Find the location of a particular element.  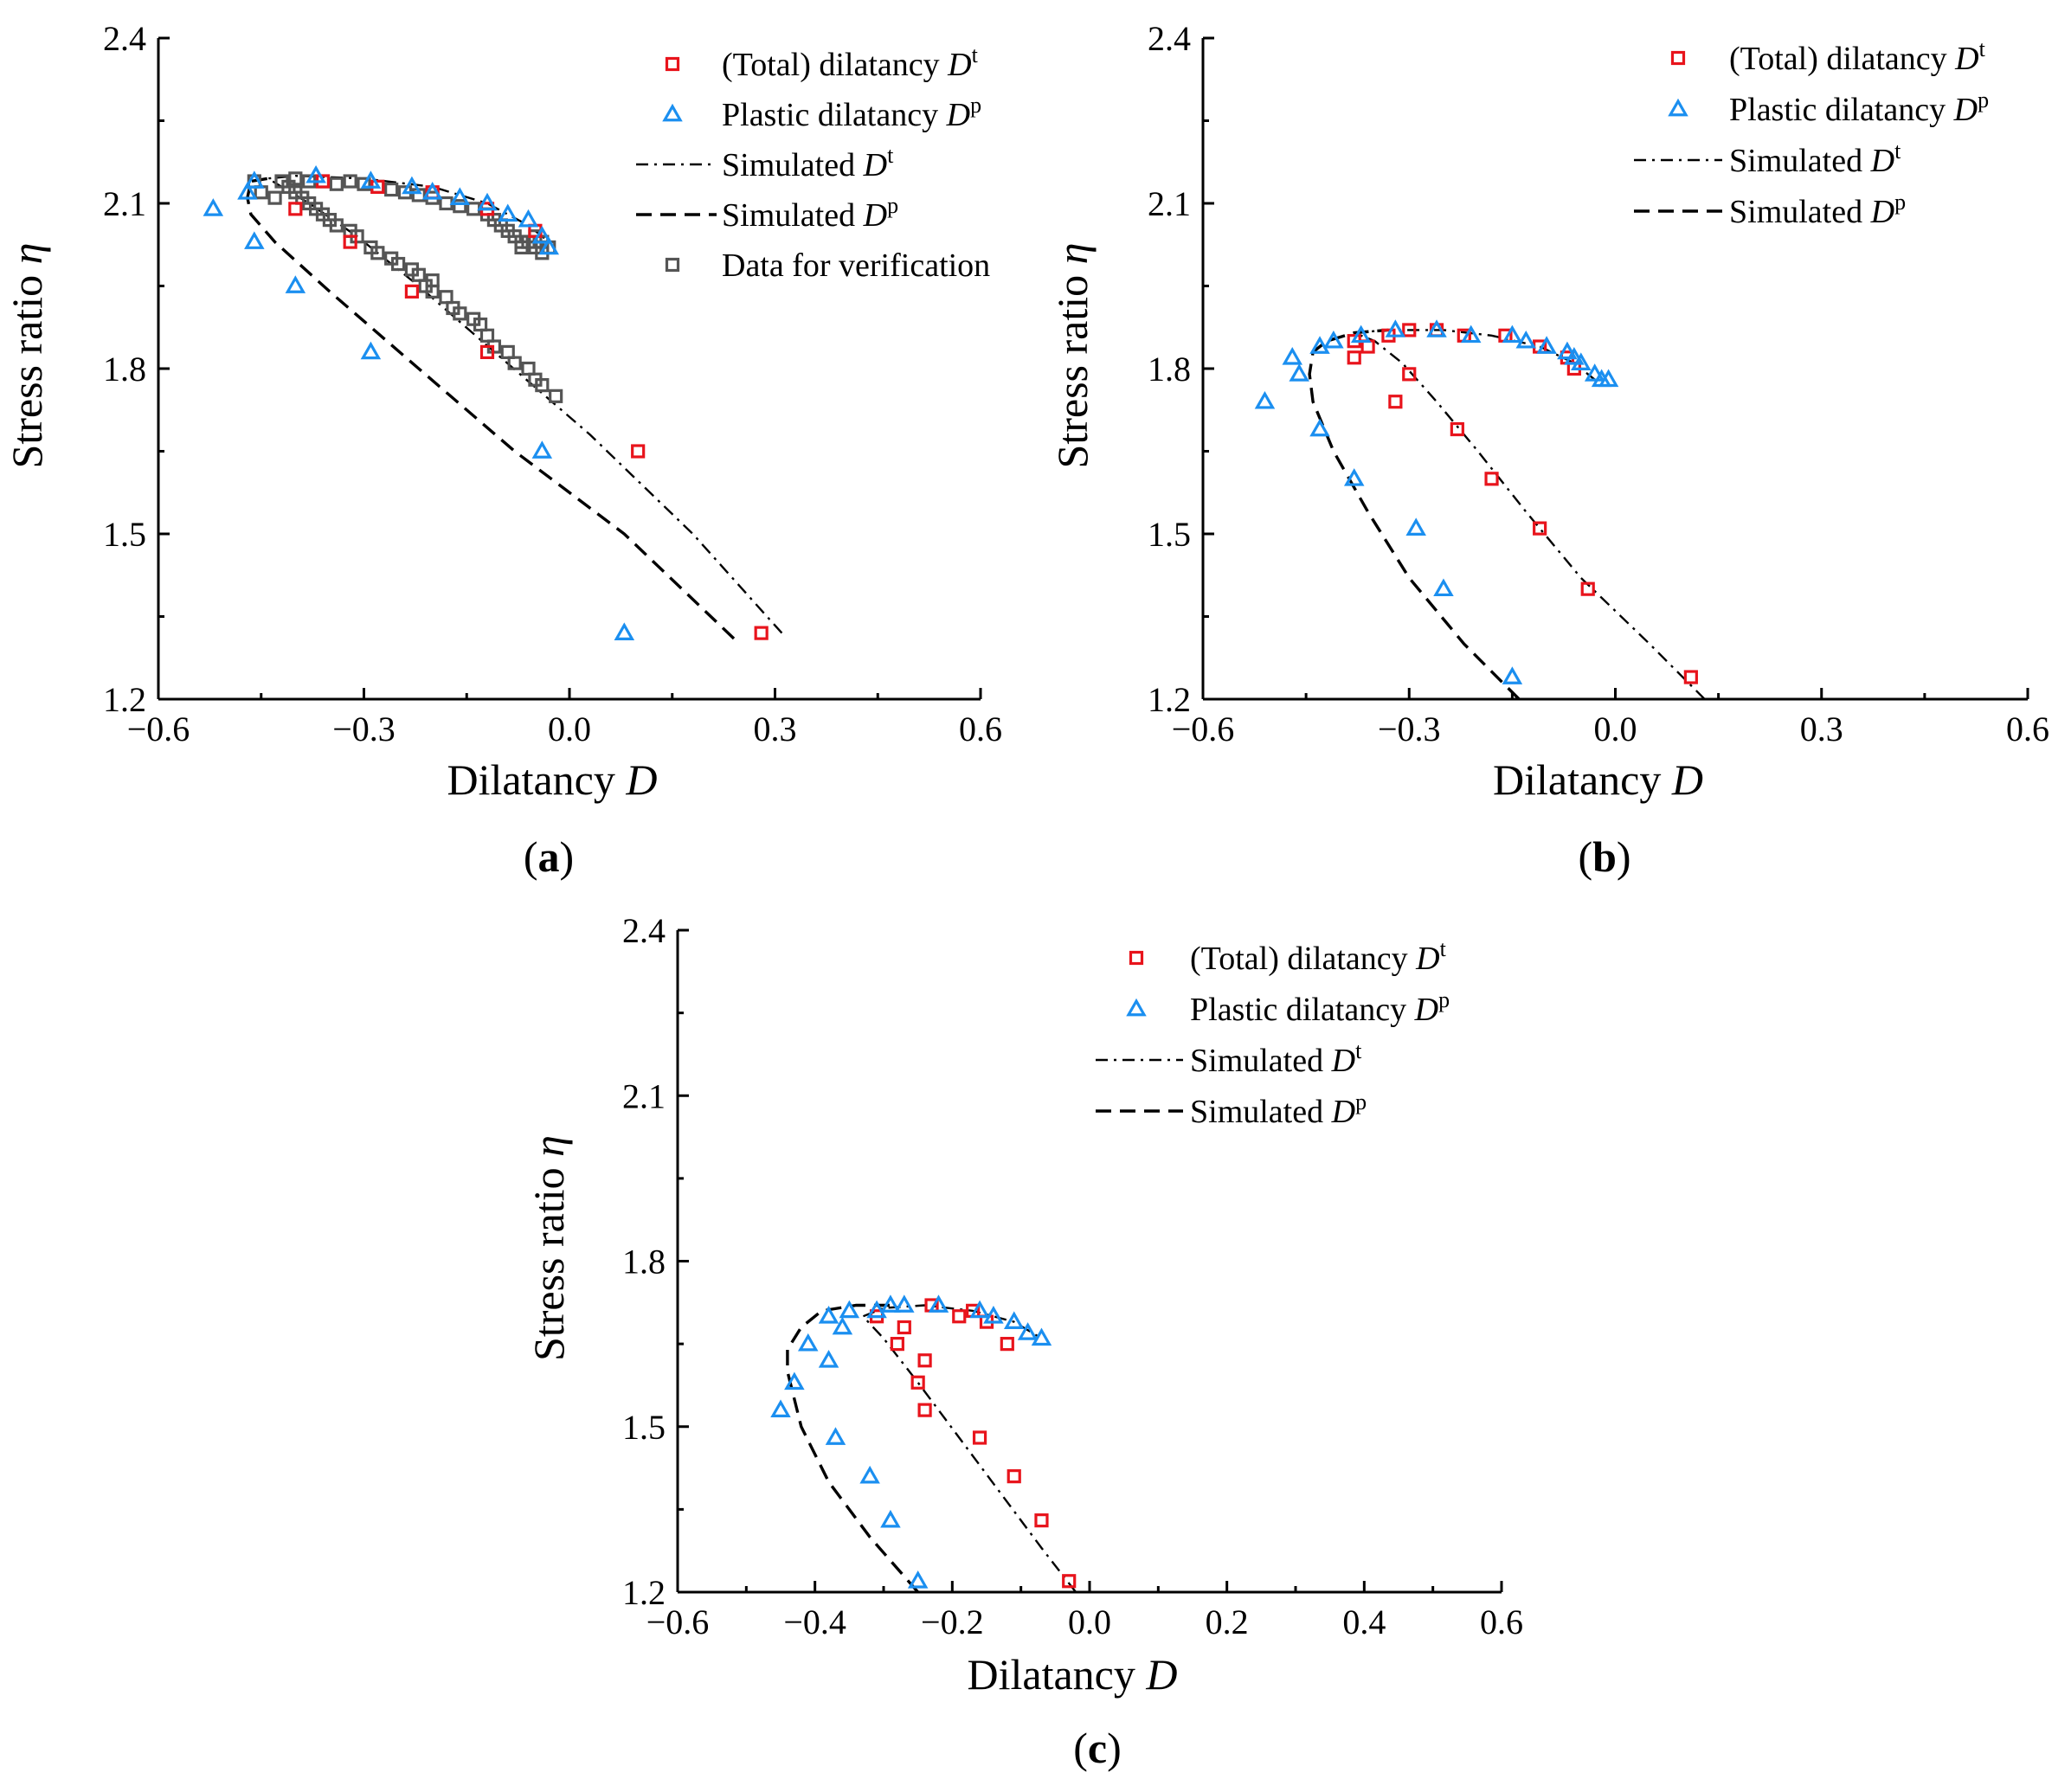

x-tick-label: 0.3 is located at coordinates (775, 729).